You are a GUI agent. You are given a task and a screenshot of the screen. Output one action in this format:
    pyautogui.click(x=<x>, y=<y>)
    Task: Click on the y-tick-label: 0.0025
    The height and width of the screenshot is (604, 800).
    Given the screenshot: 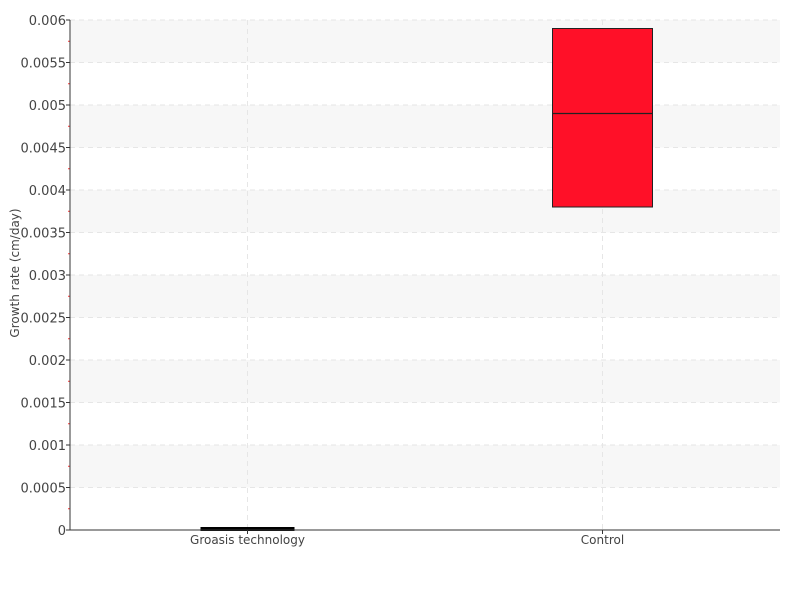 What is the action you would take?
    pyautogui.click(x=44, y=319)
    